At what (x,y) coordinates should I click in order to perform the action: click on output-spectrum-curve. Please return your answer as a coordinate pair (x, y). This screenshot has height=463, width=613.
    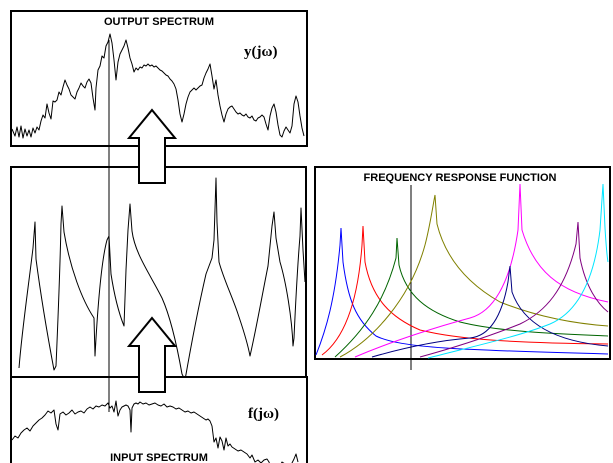
    Looking at the image, I should click on (158, 86).